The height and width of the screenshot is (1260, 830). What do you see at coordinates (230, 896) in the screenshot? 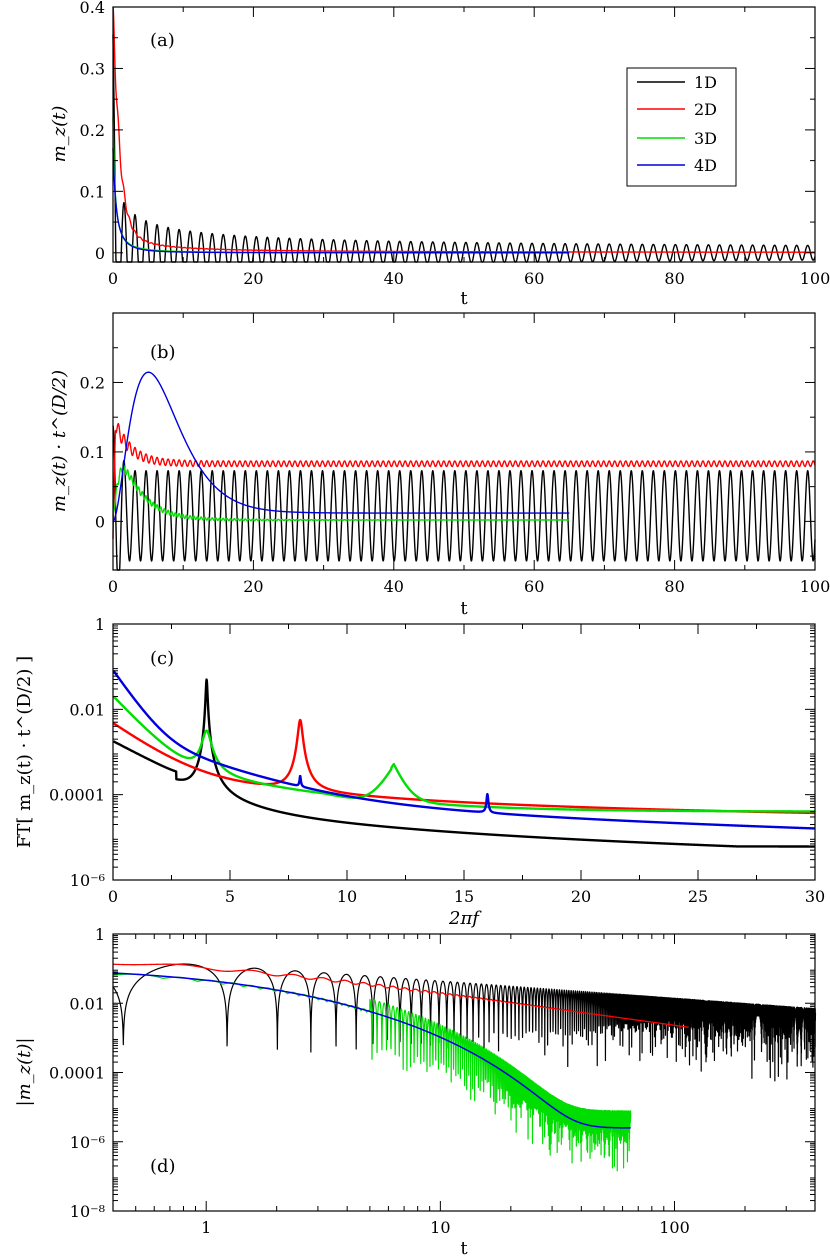
I see `x-tick-label: 5` at bounding box center [230, 896].